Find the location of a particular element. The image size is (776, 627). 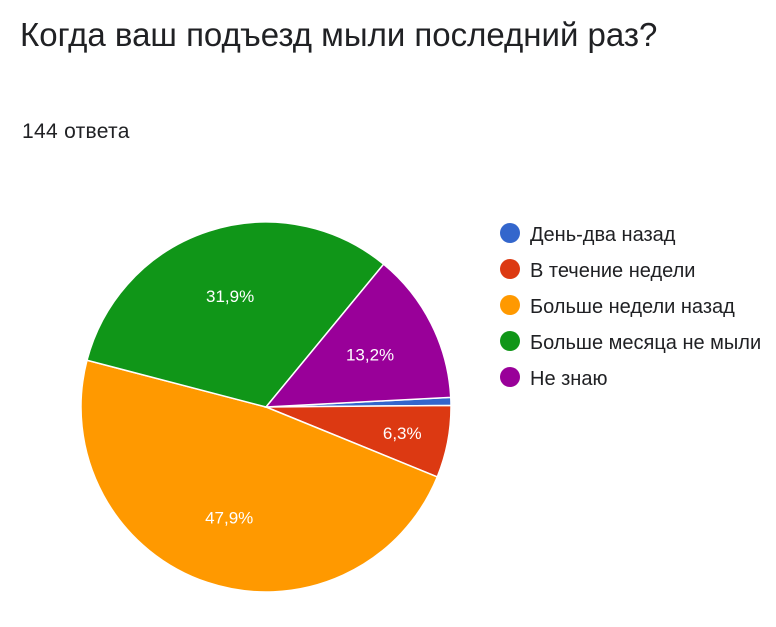

legend-item: Больше месяца не мыли is located at coordinates (635, 343).